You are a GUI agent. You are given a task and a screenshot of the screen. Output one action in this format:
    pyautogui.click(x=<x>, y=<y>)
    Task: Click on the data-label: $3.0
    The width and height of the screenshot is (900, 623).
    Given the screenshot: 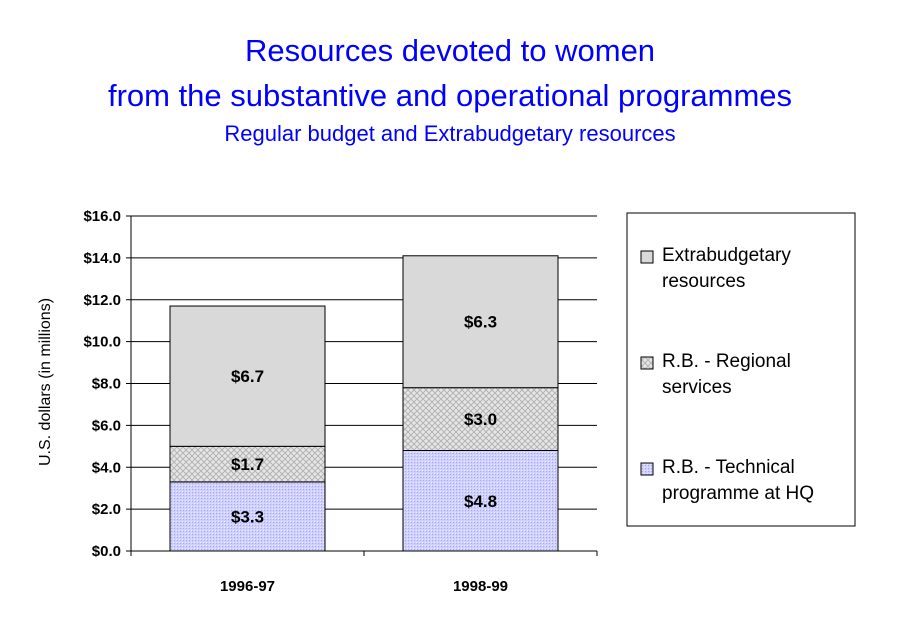 What is the action you would take?
    pyautogui.click(x=480, y=419)
    